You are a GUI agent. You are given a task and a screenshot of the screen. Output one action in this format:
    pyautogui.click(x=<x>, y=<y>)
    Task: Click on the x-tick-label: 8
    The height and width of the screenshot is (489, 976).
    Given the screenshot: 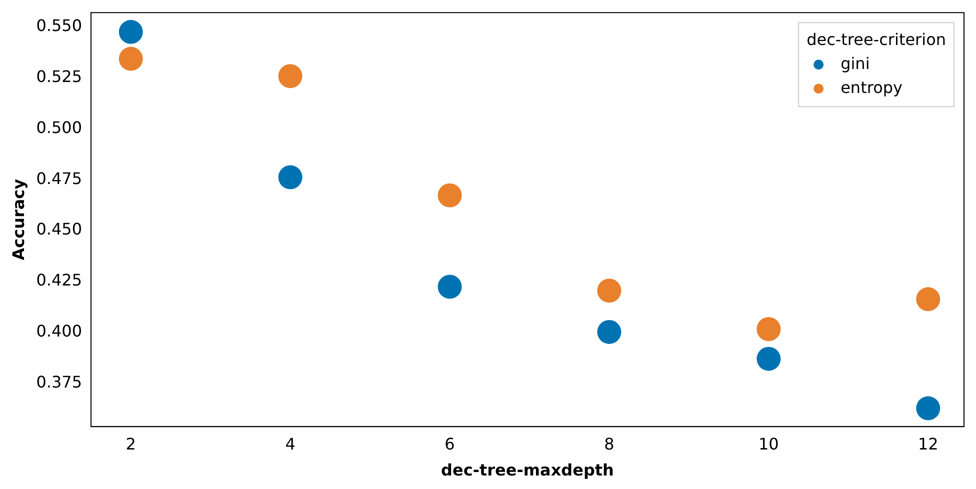 What is the action you would take?
    pyautogui.click(x=609, y=444)
    